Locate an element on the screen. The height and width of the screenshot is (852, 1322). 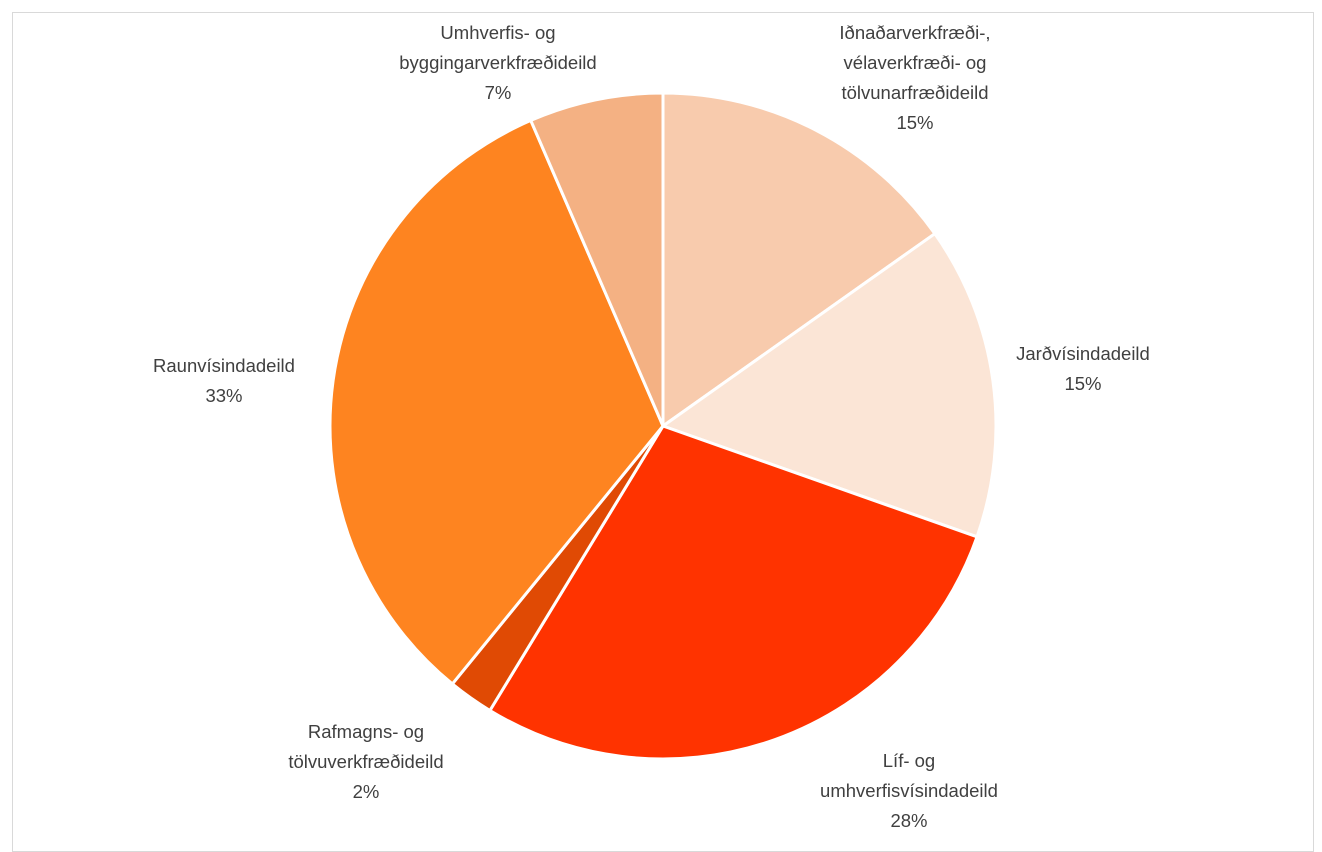
data-label-category: Umhverfis- og is located at coordinates (497, 32).